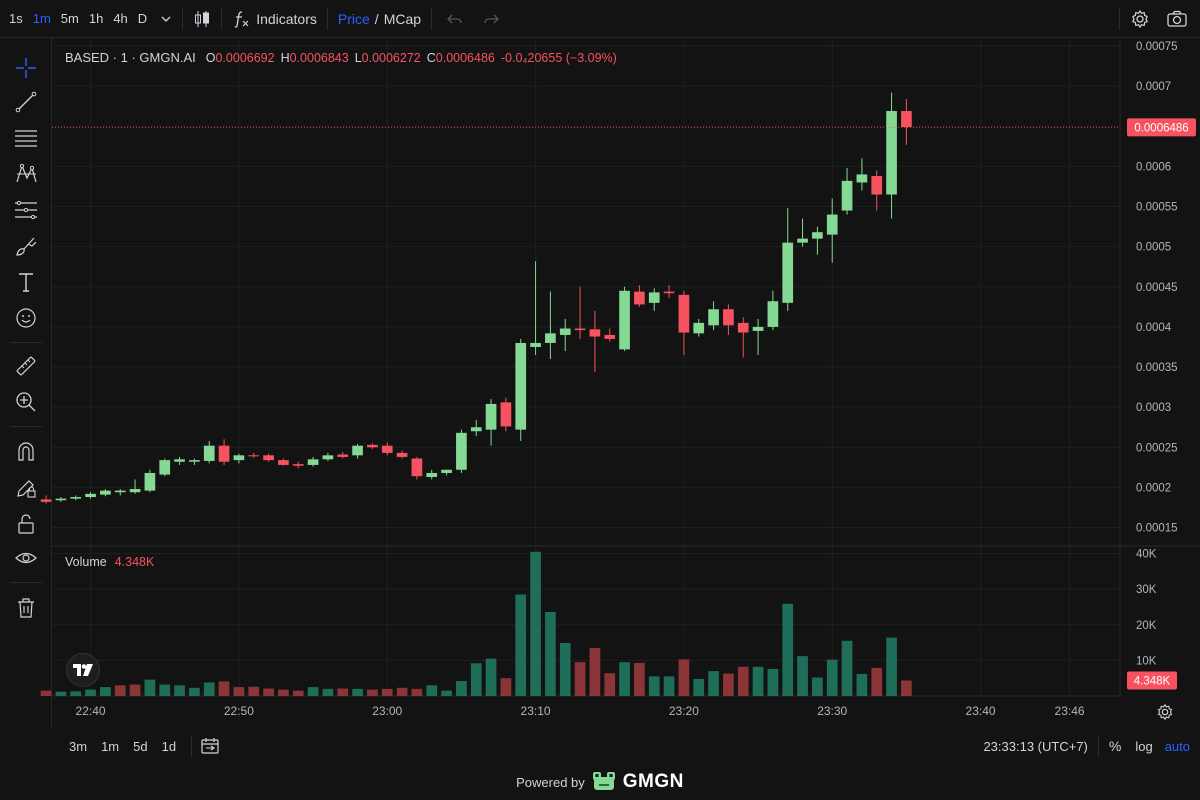  What do you see at coordinates (1035, 746) in the screenshot?
I see `clock-display: 23:33:13 (UTC+7)` at bounding box center [1035, 746].